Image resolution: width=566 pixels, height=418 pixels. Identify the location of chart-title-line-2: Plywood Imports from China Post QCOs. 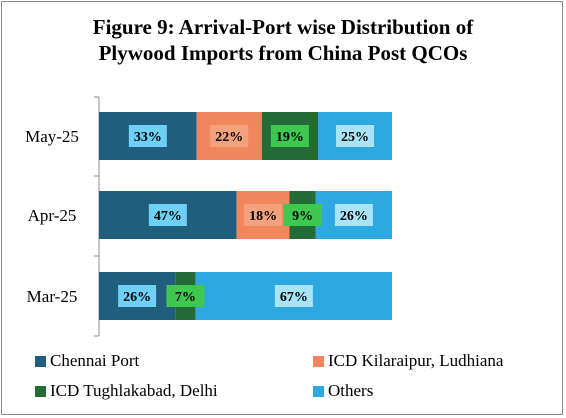
(283, 53).